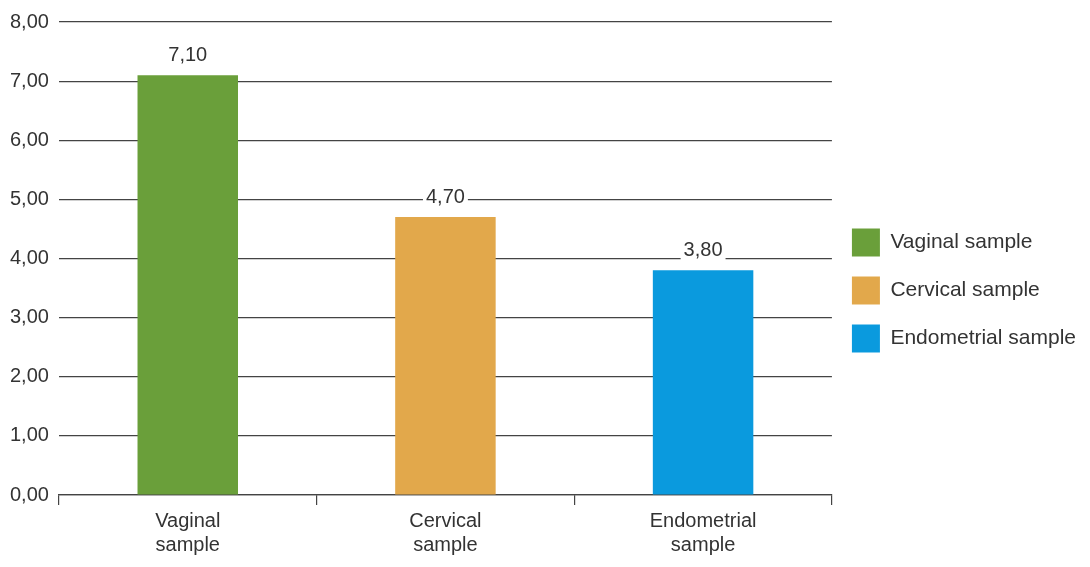  What do you see at coordinates (445, 195) in the screenshot?
I see `data-label: 4,70` at bounding box center [445, 195].